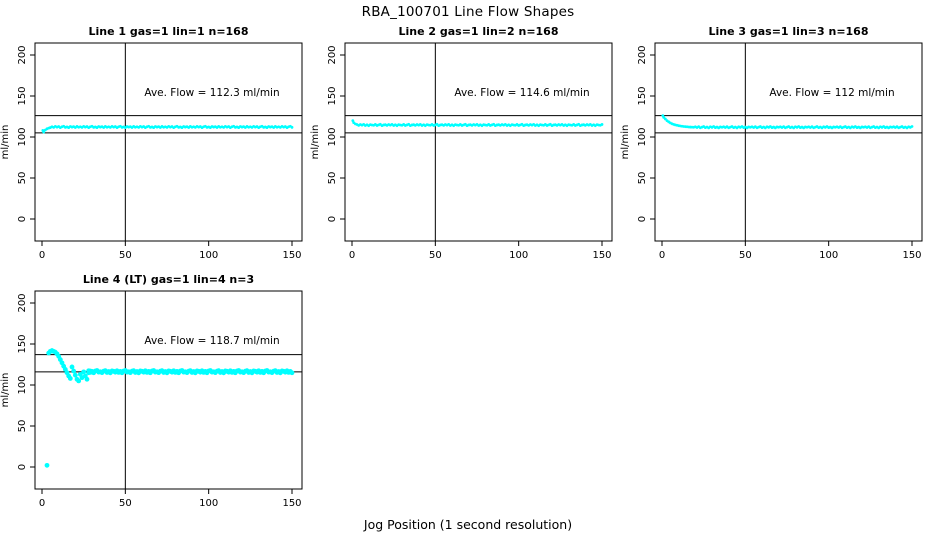  I want to click on ave-flow-text: Ave. Flow = 112 ml/min, so click(831, 93).